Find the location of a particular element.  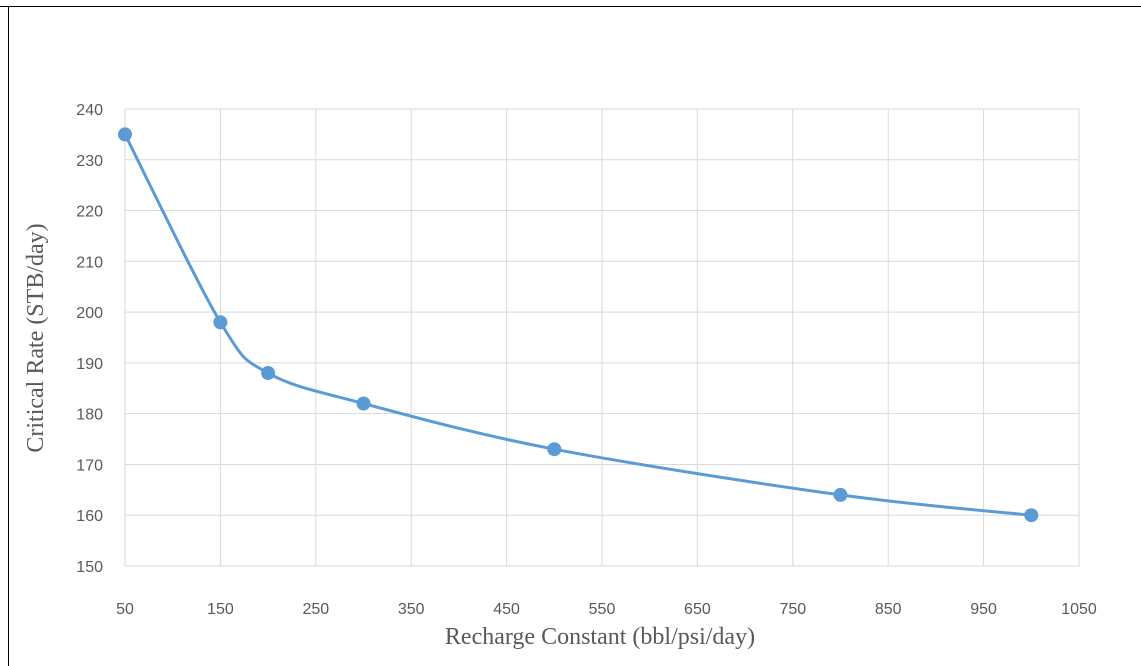

y-tick-labels: 150 160 170 180 190 200 210 220 230 240 is located at coordinates (89, 339).